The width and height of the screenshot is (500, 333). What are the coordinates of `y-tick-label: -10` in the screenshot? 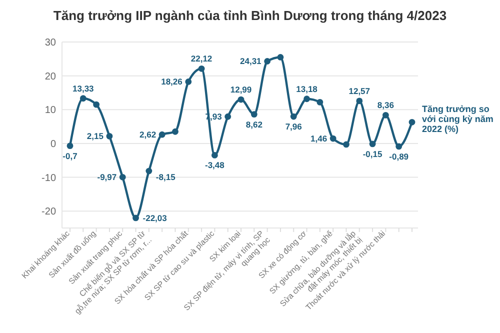 It's located at (49, 178).